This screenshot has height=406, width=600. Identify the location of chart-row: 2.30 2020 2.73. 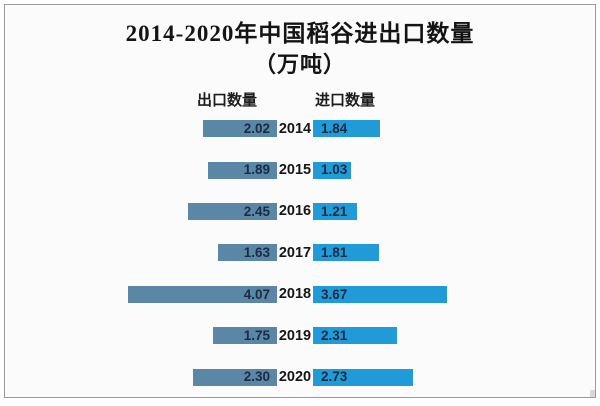
(300, 376).